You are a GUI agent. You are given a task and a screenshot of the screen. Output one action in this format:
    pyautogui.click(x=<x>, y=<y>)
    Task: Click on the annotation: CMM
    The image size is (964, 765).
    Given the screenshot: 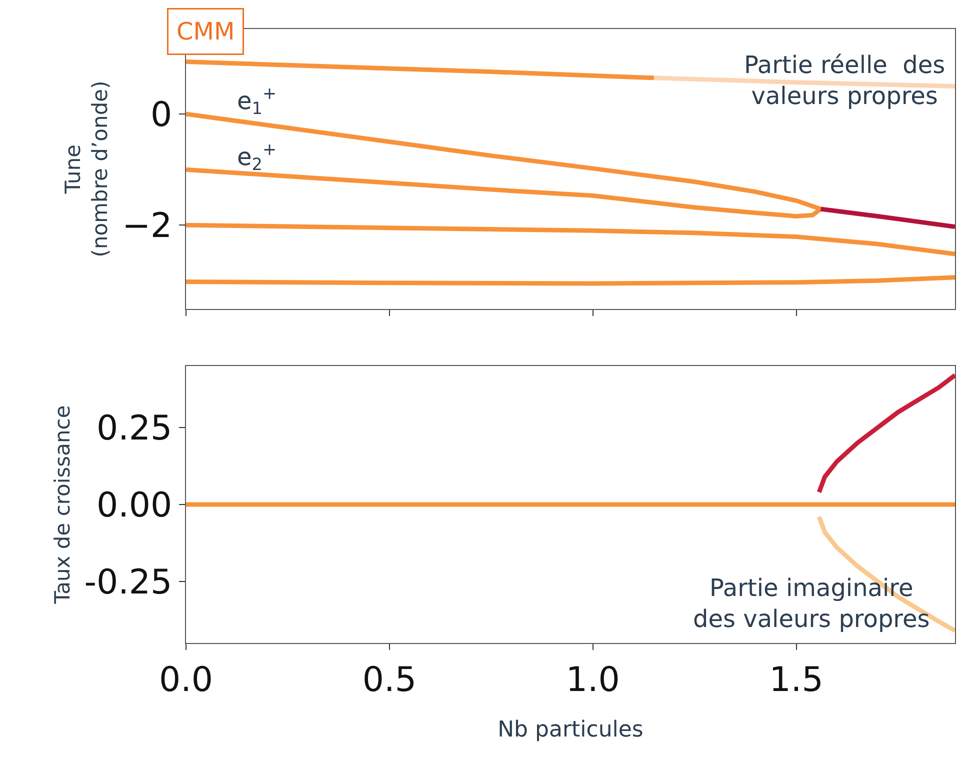 What is the action you would take?
    pyautogui.click(x=205, y=32)
    